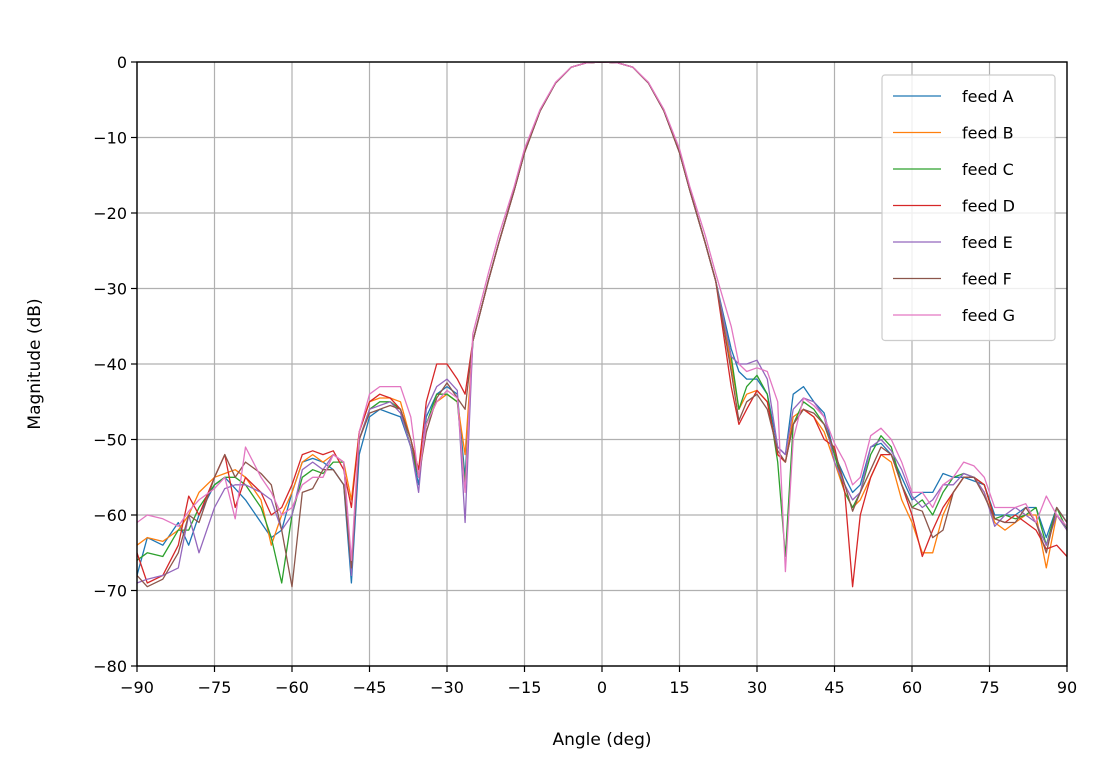 The width and height of the screenshot is (1105, 773). What do you see at coordinates (1067, 687) in the screenshot?
I see `x-tick-label: 90` at bounding box center [1067, 687].